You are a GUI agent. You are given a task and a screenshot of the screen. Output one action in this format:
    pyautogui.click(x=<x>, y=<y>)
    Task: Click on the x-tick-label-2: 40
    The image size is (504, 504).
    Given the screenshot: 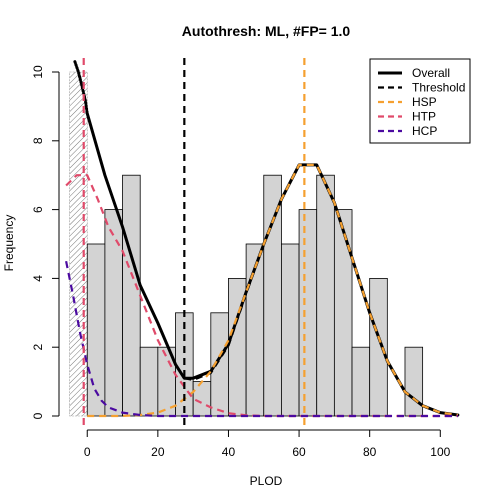 What is the action you would take?
    pyautogui.click(x=229, y=452)
    